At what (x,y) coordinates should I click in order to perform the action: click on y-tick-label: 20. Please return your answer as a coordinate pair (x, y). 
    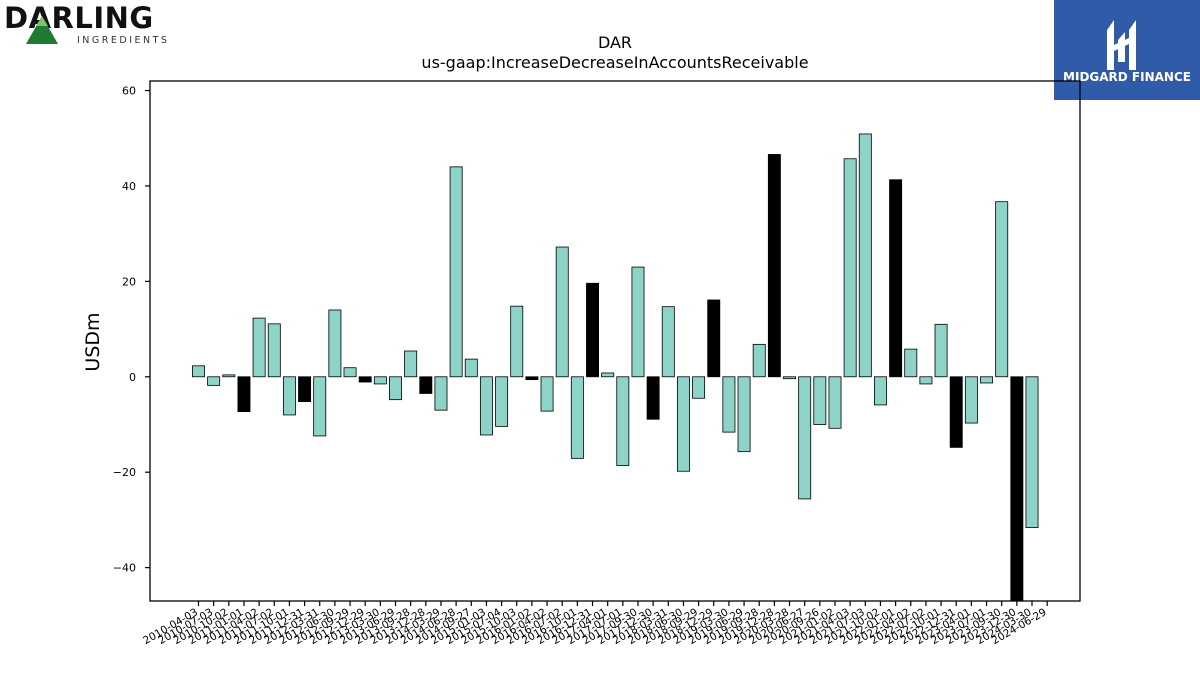
    Looking at the image, I should click on (129, 281).